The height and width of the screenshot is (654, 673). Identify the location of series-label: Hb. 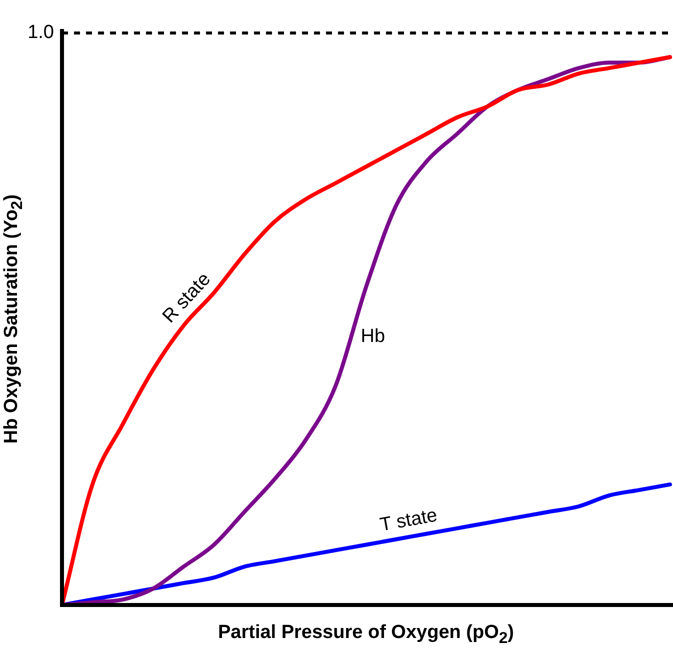
(373, 336).